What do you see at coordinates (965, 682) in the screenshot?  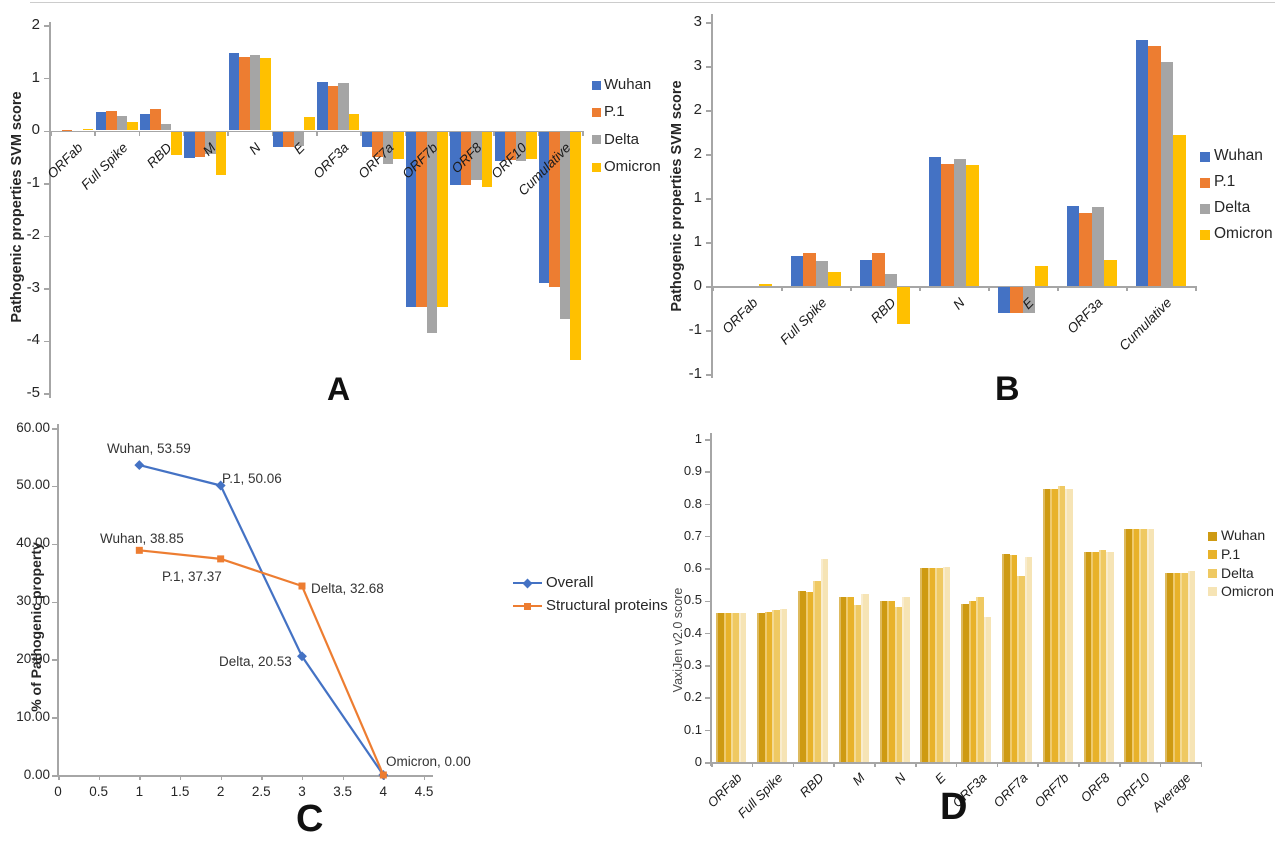 I see `bar-wuhan-orf3a` at bounding box center [965, 682].